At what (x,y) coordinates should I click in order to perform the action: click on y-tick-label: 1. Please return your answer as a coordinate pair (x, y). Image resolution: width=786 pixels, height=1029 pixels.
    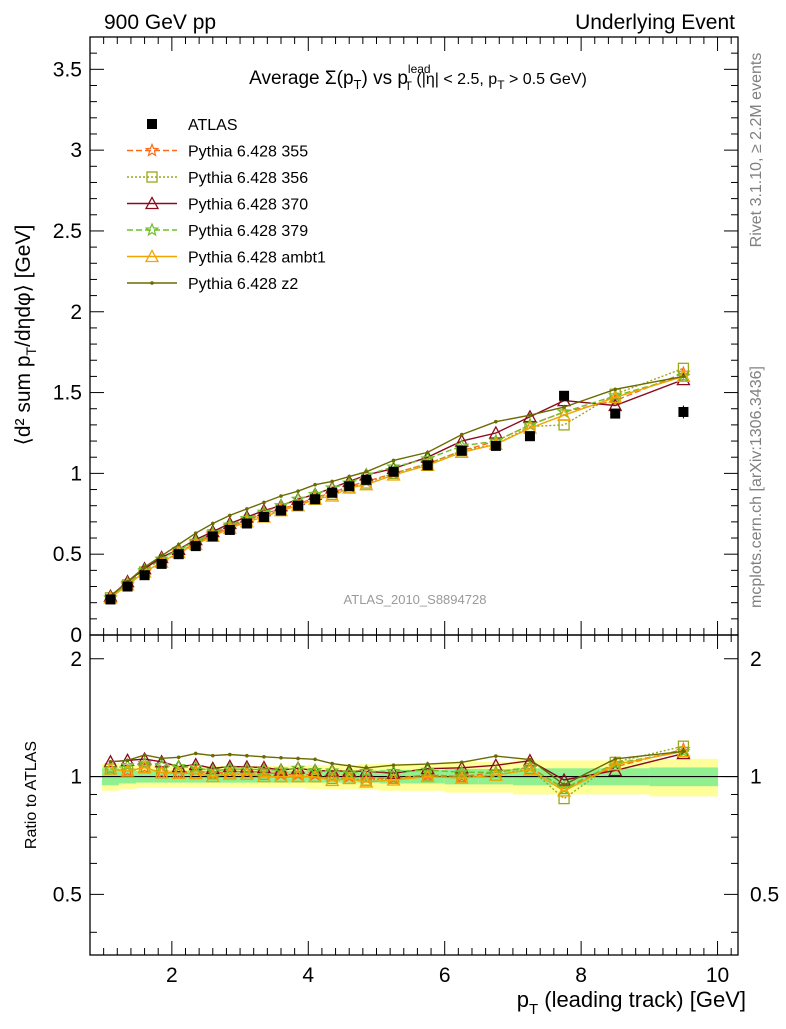
    Looking at the image, I should click on (76, 473).